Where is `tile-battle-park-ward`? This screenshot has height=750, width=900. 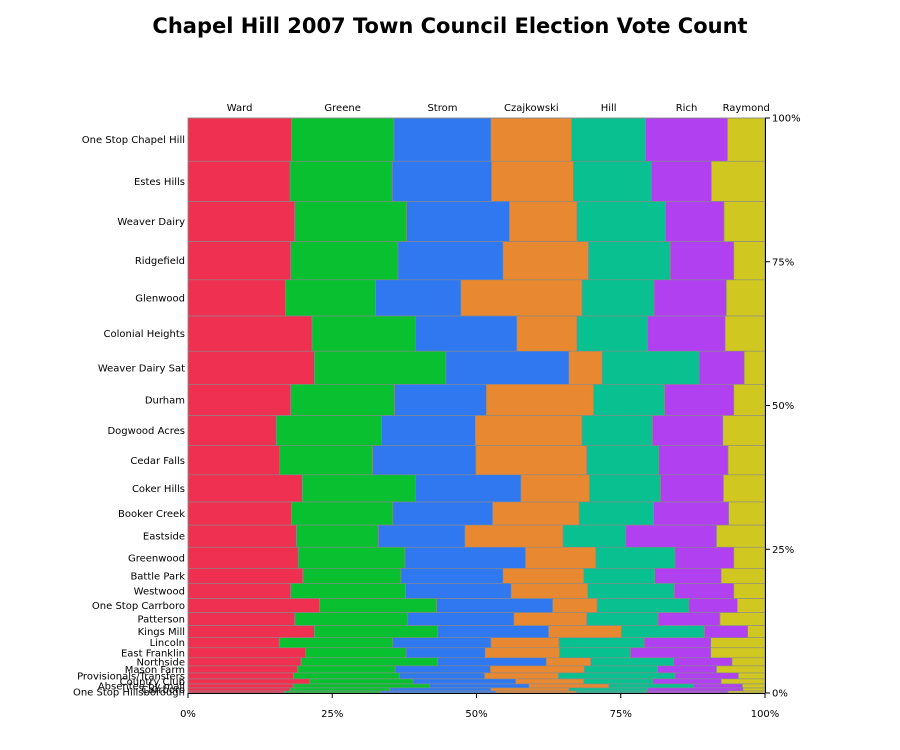
tile-battle-park-ward is located at coordinates (245, 576).